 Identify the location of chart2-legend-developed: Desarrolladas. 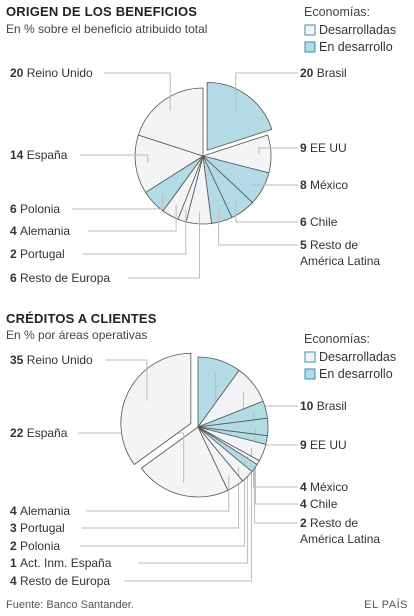
(357, 357).